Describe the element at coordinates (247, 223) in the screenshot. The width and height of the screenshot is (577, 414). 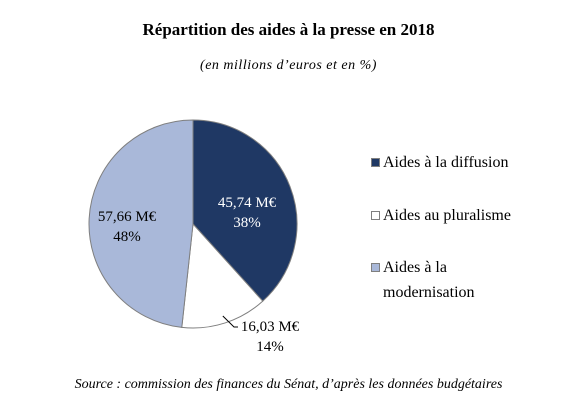
I see `data-label-diffusion-percent: 38%` at that location.